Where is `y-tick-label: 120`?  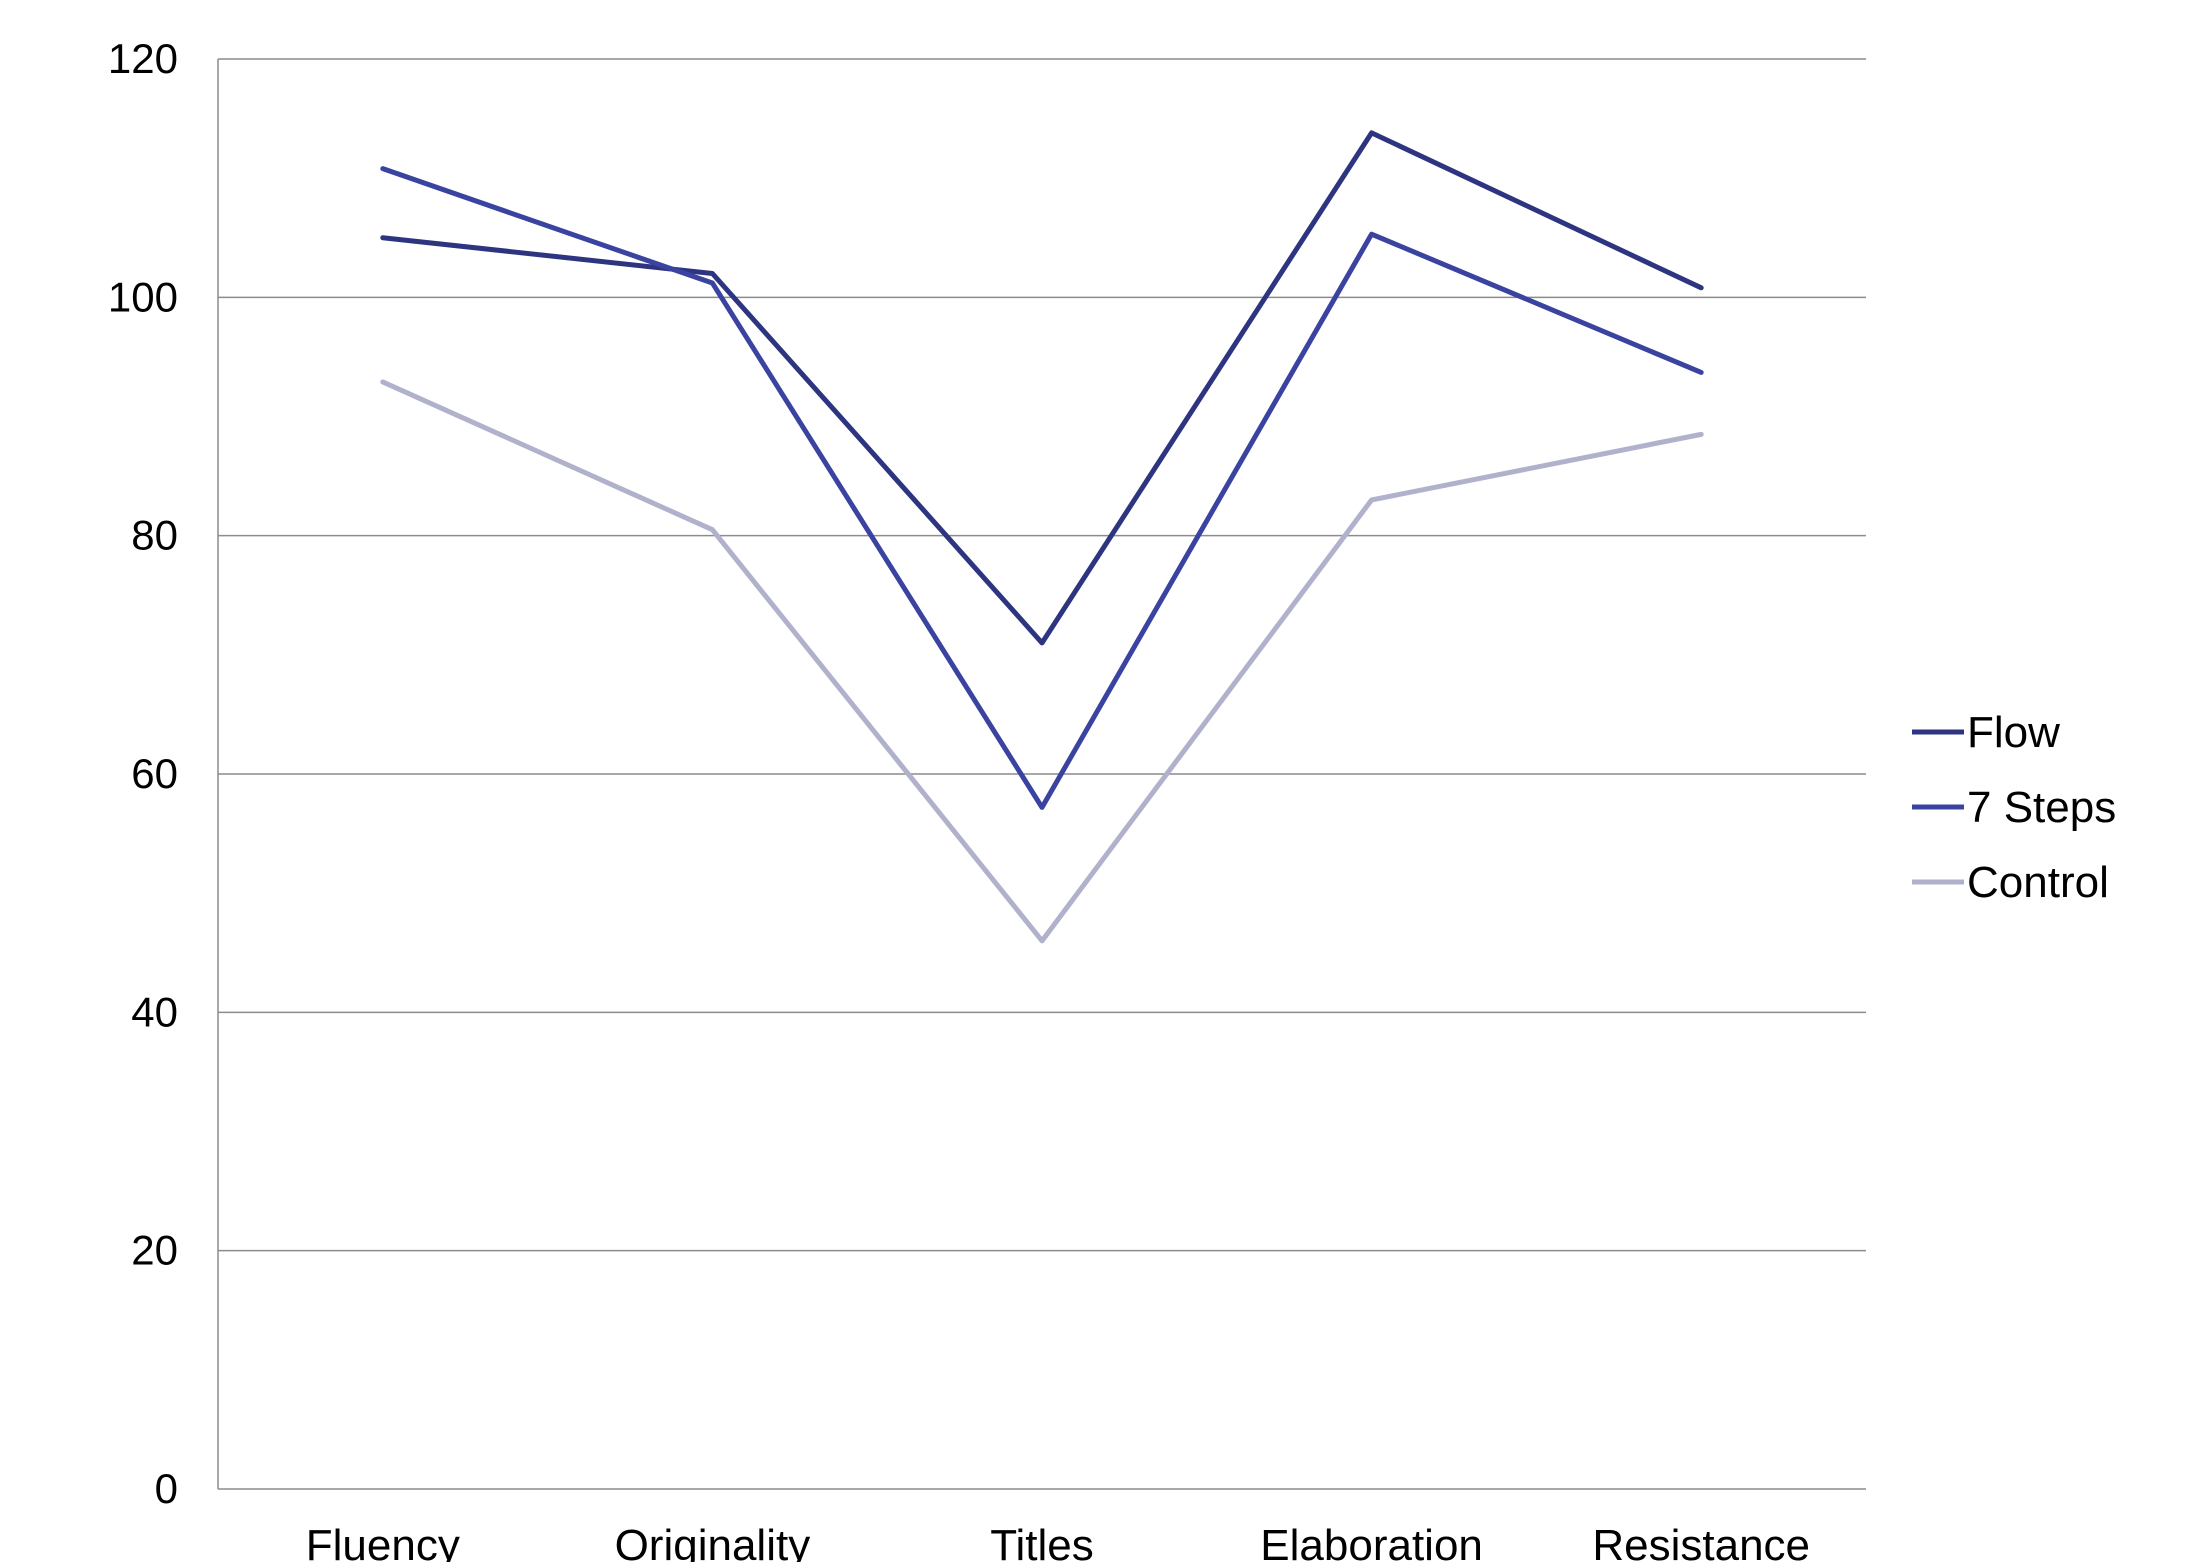 y-tick-label: 120 is located at coordinates (143, 58).